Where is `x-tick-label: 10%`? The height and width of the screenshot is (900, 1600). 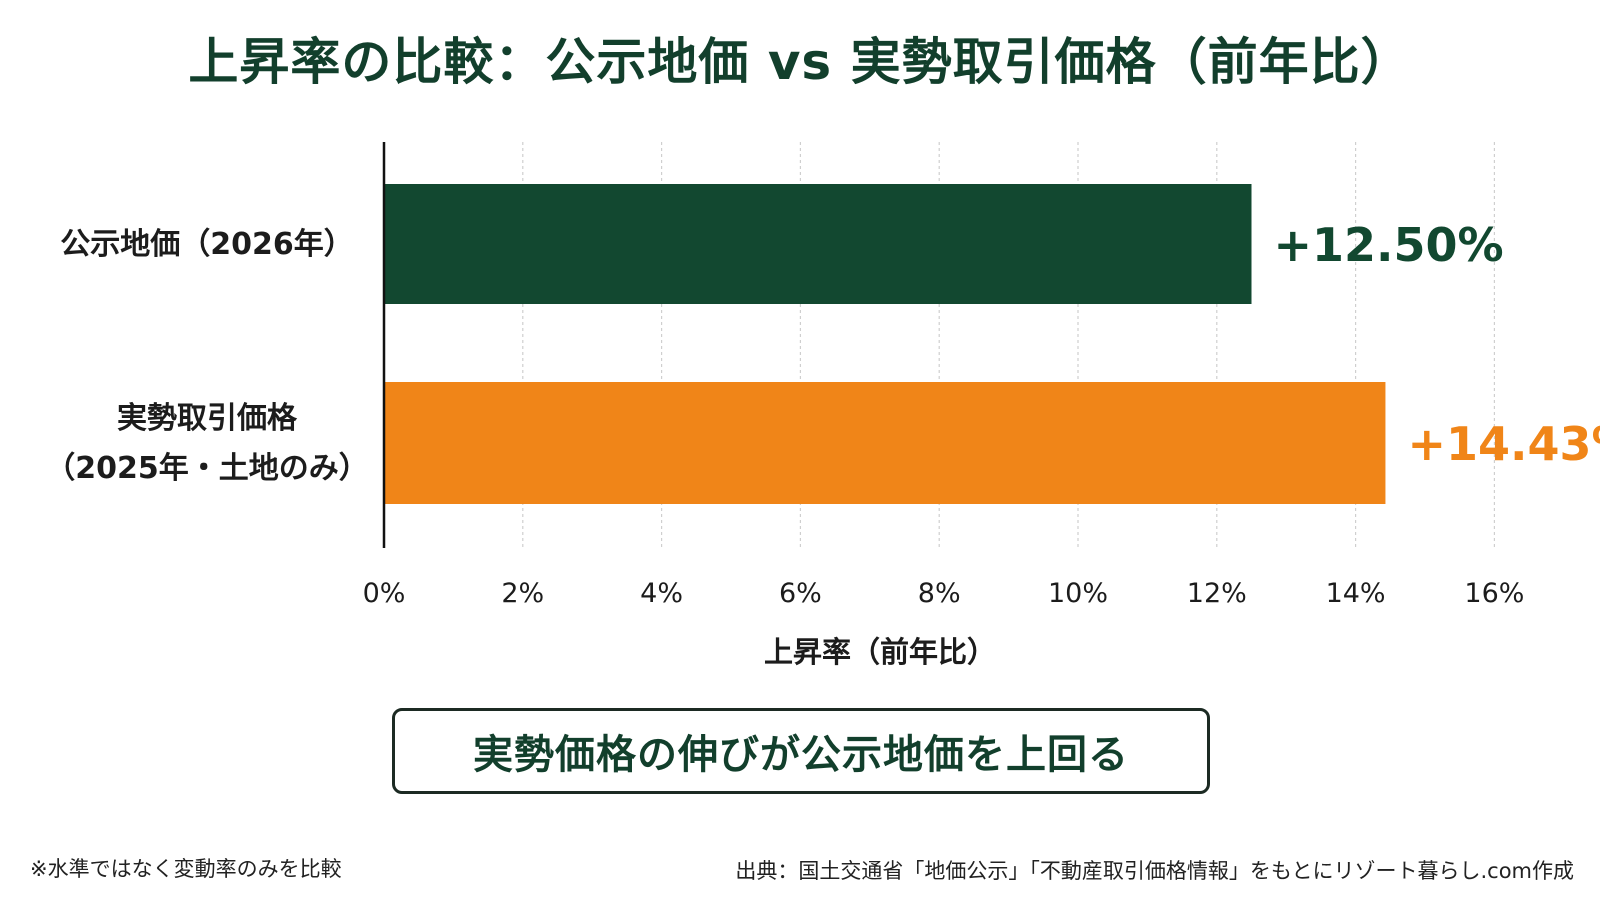 x-tick-label: 10% is located at coordinates (1078, 593).